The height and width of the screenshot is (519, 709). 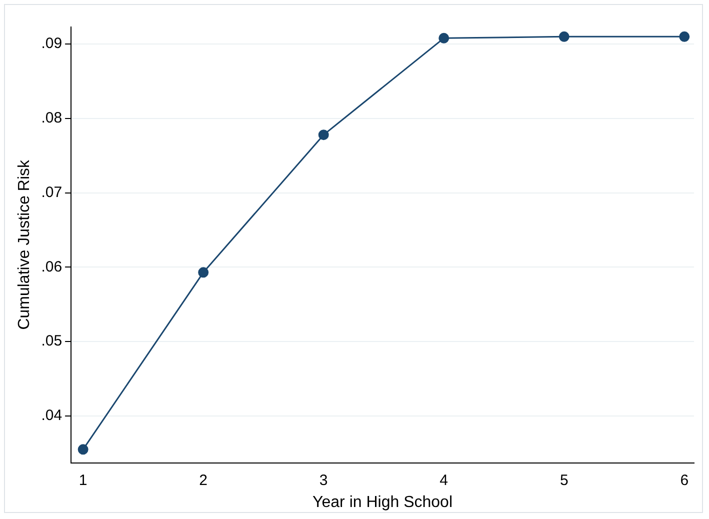 What do you see at coordinates (444, 480) in the screenshot?
I see `x-tick-label: 4` at bounding box center [444, 480].